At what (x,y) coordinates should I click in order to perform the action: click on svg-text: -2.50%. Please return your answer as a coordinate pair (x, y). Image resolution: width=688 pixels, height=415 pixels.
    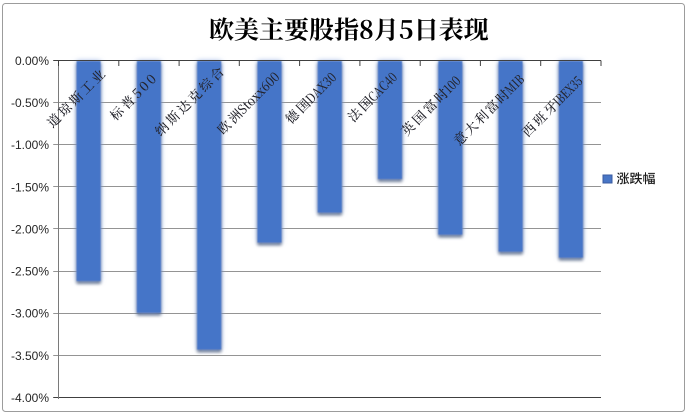
    Looking at the image, I should click on (30, 272).